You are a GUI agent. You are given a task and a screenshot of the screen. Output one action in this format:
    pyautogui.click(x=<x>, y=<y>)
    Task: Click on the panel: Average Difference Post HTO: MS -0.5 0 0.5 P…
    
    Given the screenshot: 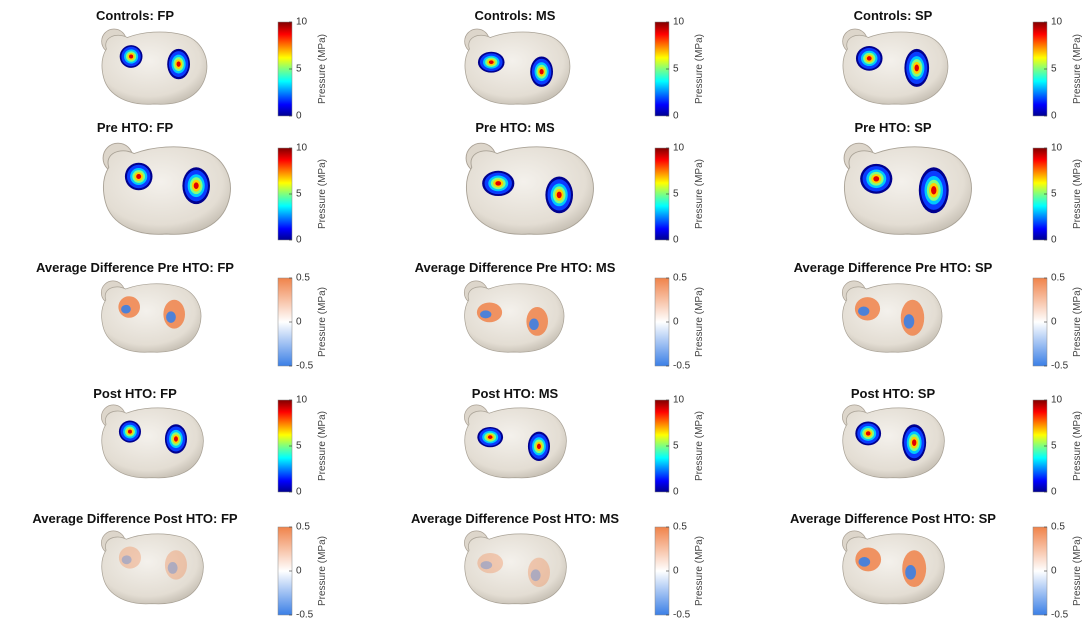 What is the action you would take?
    pyautogui.click(x=558, y=565)
    